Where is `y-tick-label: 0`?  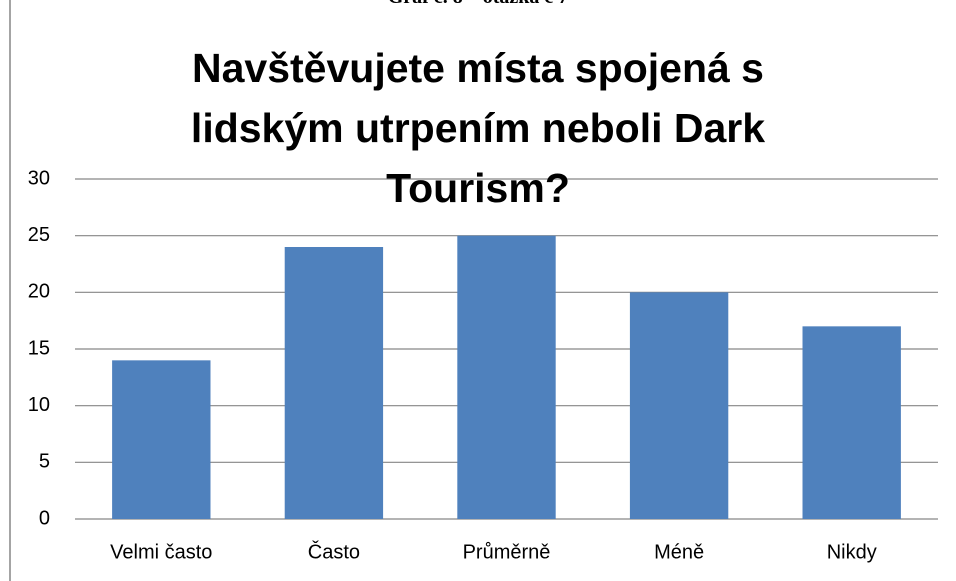 y-tick-label: 0 is located at coordinates (44, 518).